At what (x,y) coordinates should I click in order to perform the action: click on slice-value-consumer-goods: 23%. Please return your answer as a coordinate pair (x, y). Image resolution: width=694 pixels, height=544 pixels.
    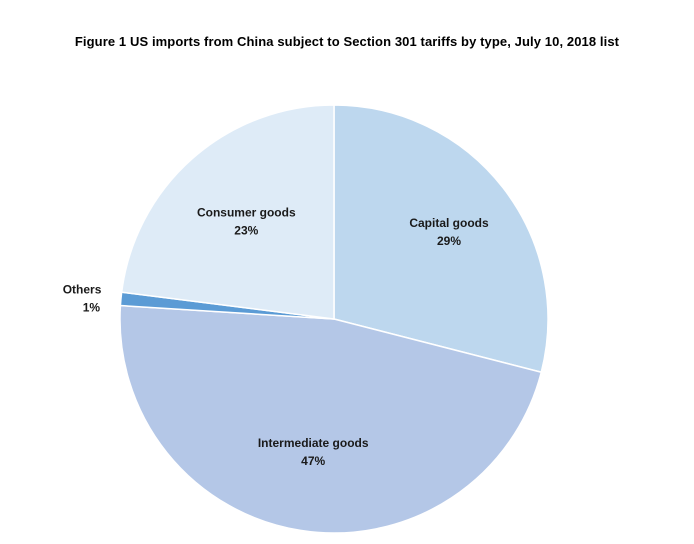
    Looking at the image, I should click on (246, 231).